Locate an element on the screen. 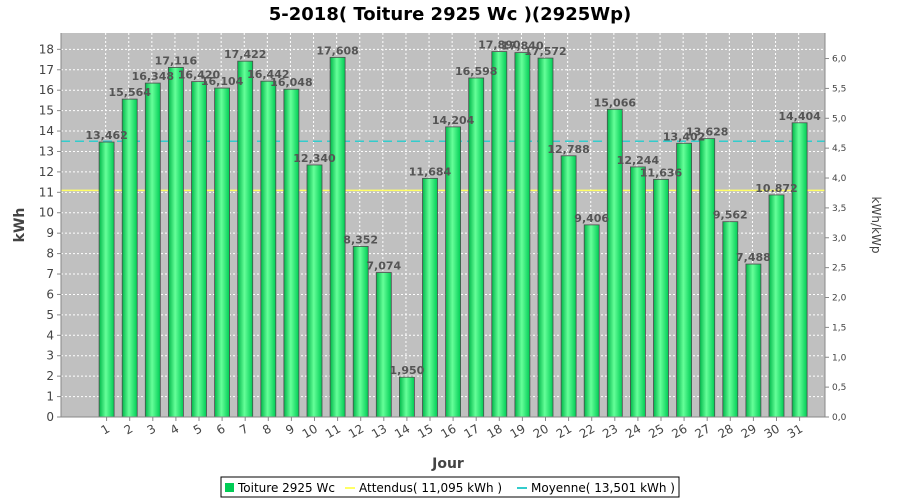  y-tick-label: 12 is located at coordinates (46, 172).